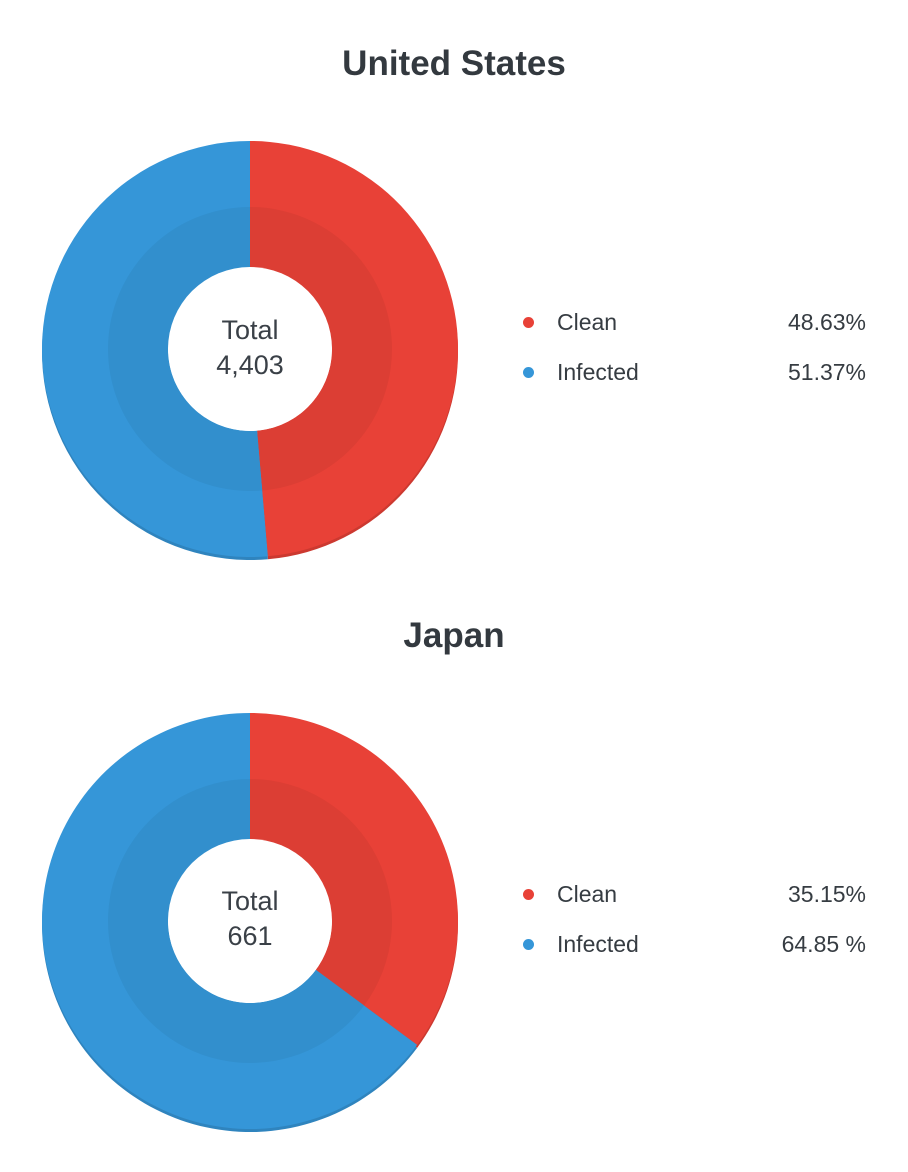 The image size is (908, 1172). Describe the element at coordinates (695, 951) in the screenshot. I see `legend-item-infected: Infected 64.85 %` at that location.